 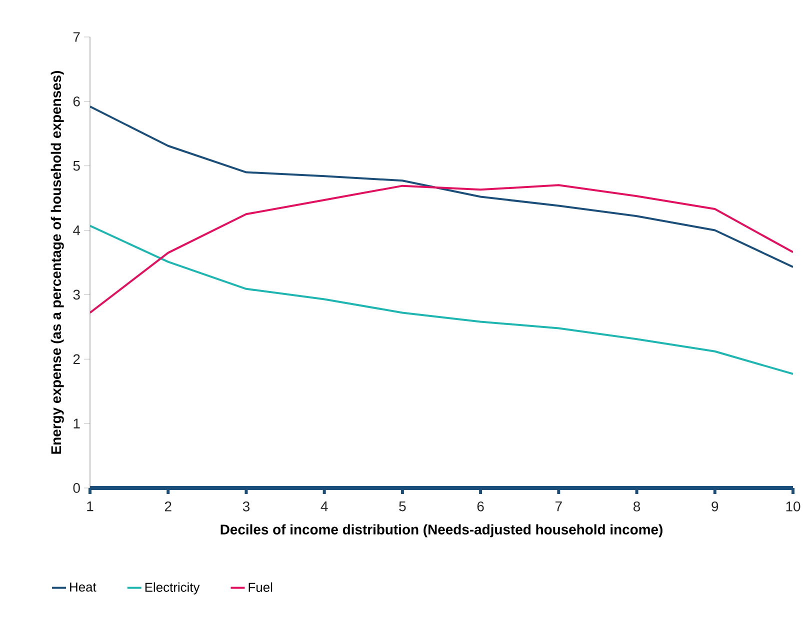 I want to click on x-axis-title: Deciles of income distribution (Needs-adjusted household income), so click(x=441, y=531).